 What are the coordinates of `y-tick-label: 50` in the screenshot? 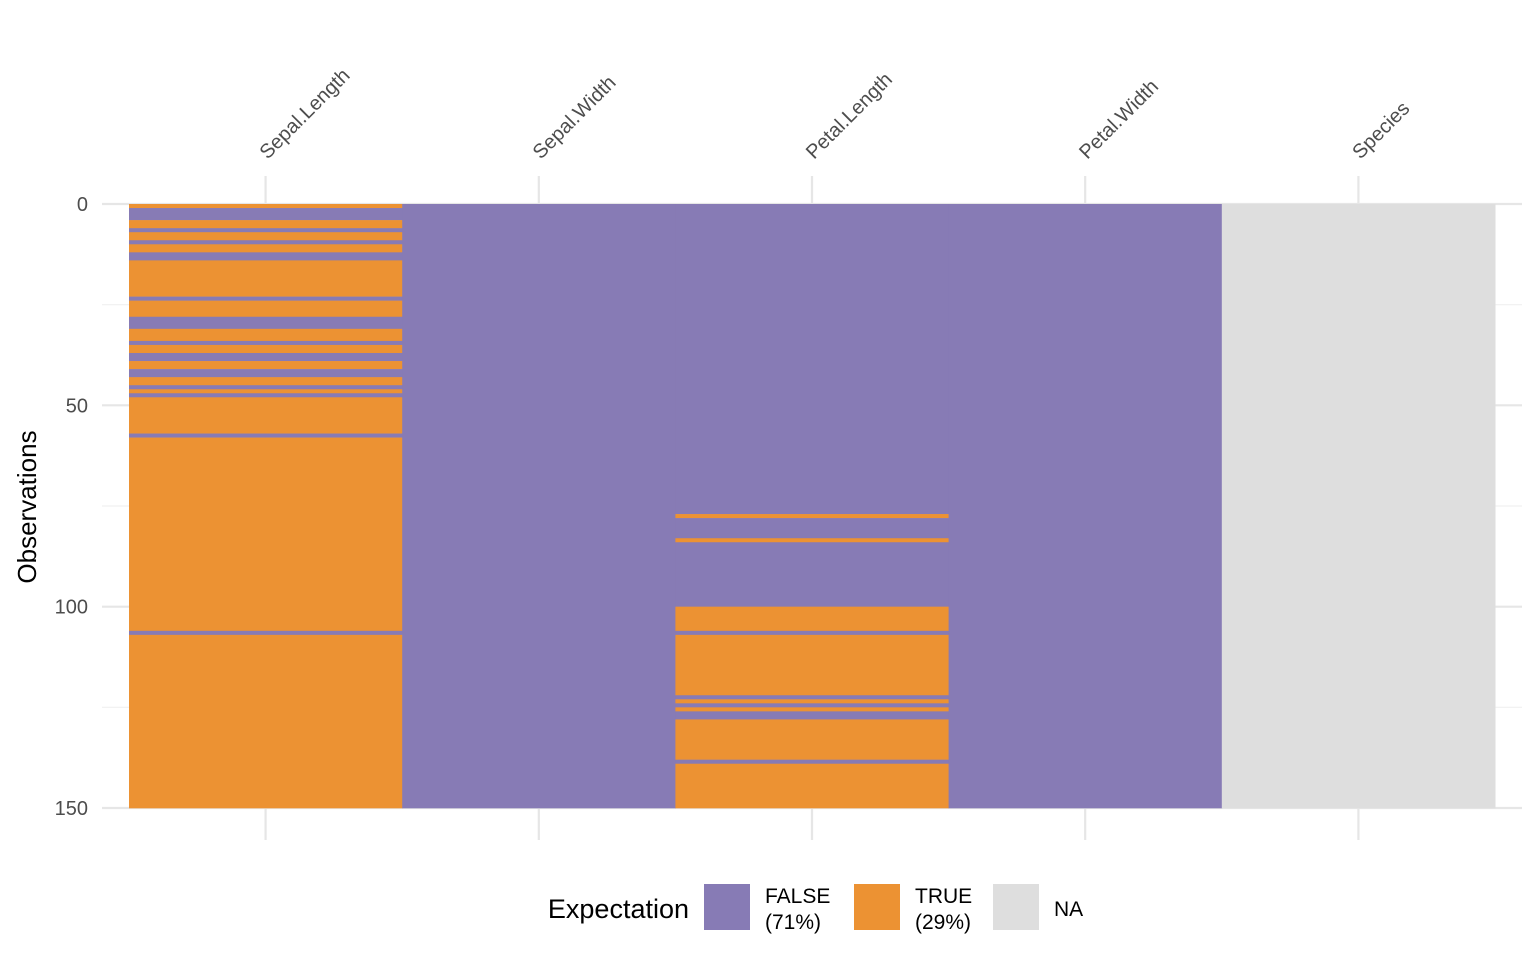 It's located at (77, 406).